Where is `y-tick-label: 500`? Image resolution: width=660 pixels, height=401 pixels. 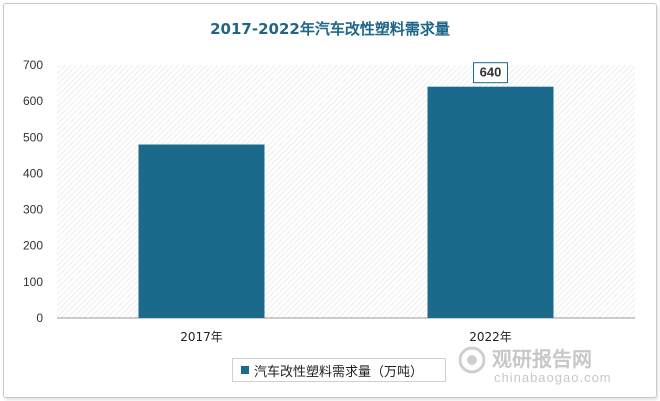 y-tick-label: 500 is located at coordinates (33, 137).